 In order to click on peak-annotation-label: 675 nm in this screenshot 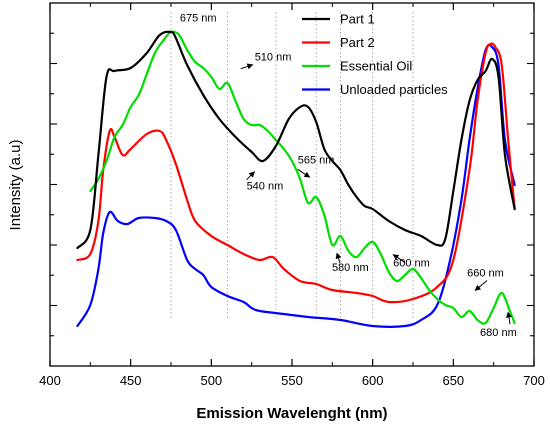, I will do `click(198, 18)`.